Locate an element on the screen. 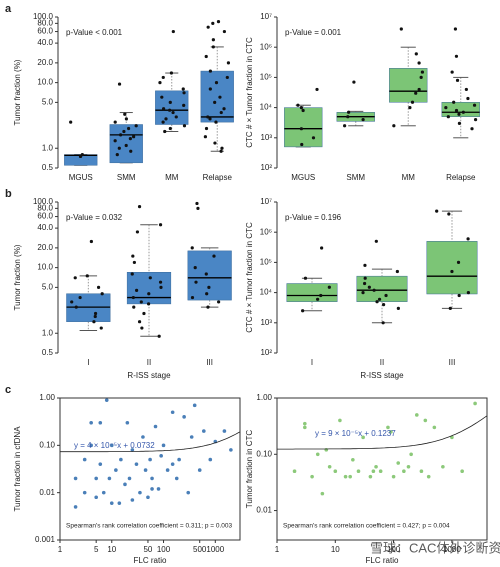 This screenshot has height=567, width=500. y-tick-label: 100.0 is located at coordinates (43, 201).